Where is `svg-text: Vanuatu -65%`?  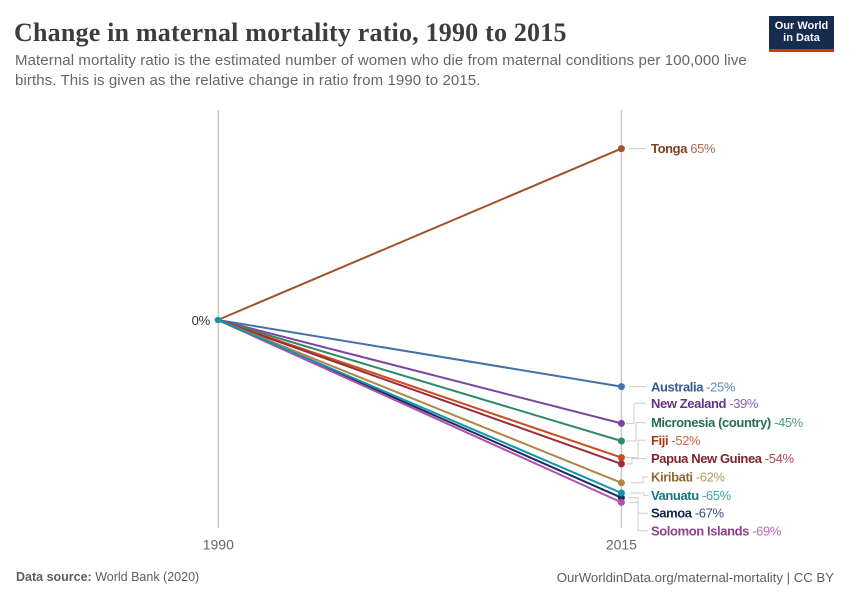
svg-text: Vanuatu -65% is located at coordinates (691, 495).